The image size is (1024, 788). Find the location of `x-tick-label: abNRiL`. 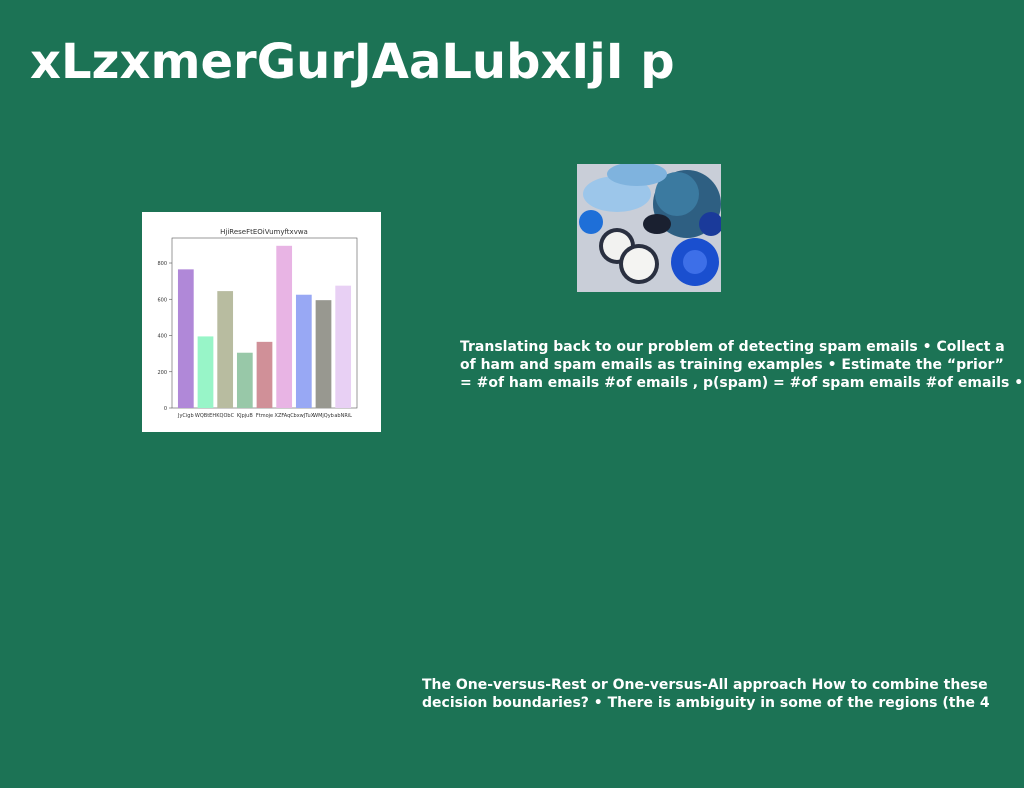

x-tick-label: abNRiL is located at coordinates (343, 416).